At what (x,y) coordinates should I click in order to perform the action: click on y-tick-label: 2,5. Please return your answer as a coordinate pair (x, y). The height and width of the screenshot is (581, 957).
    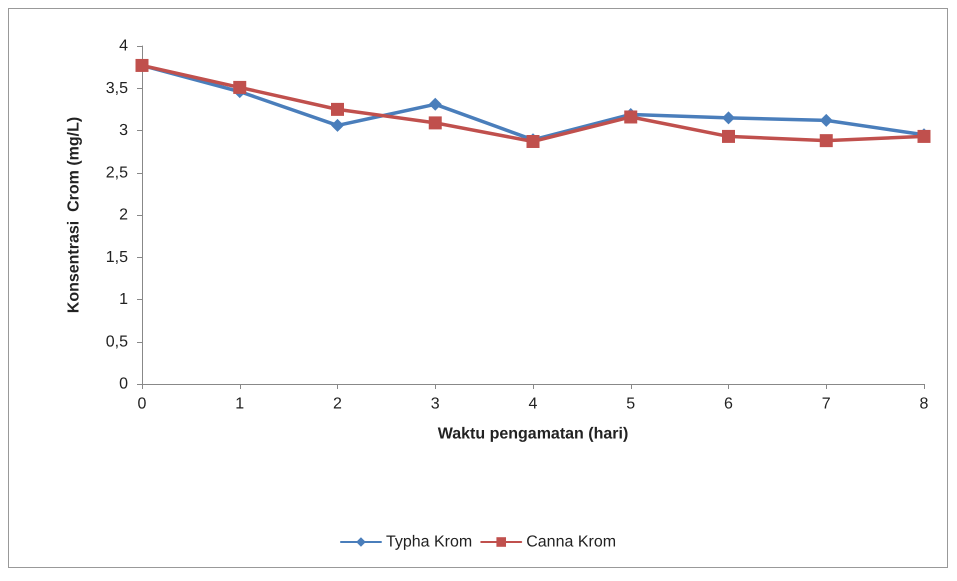
    Looking at the image, I should click on (117, 173).